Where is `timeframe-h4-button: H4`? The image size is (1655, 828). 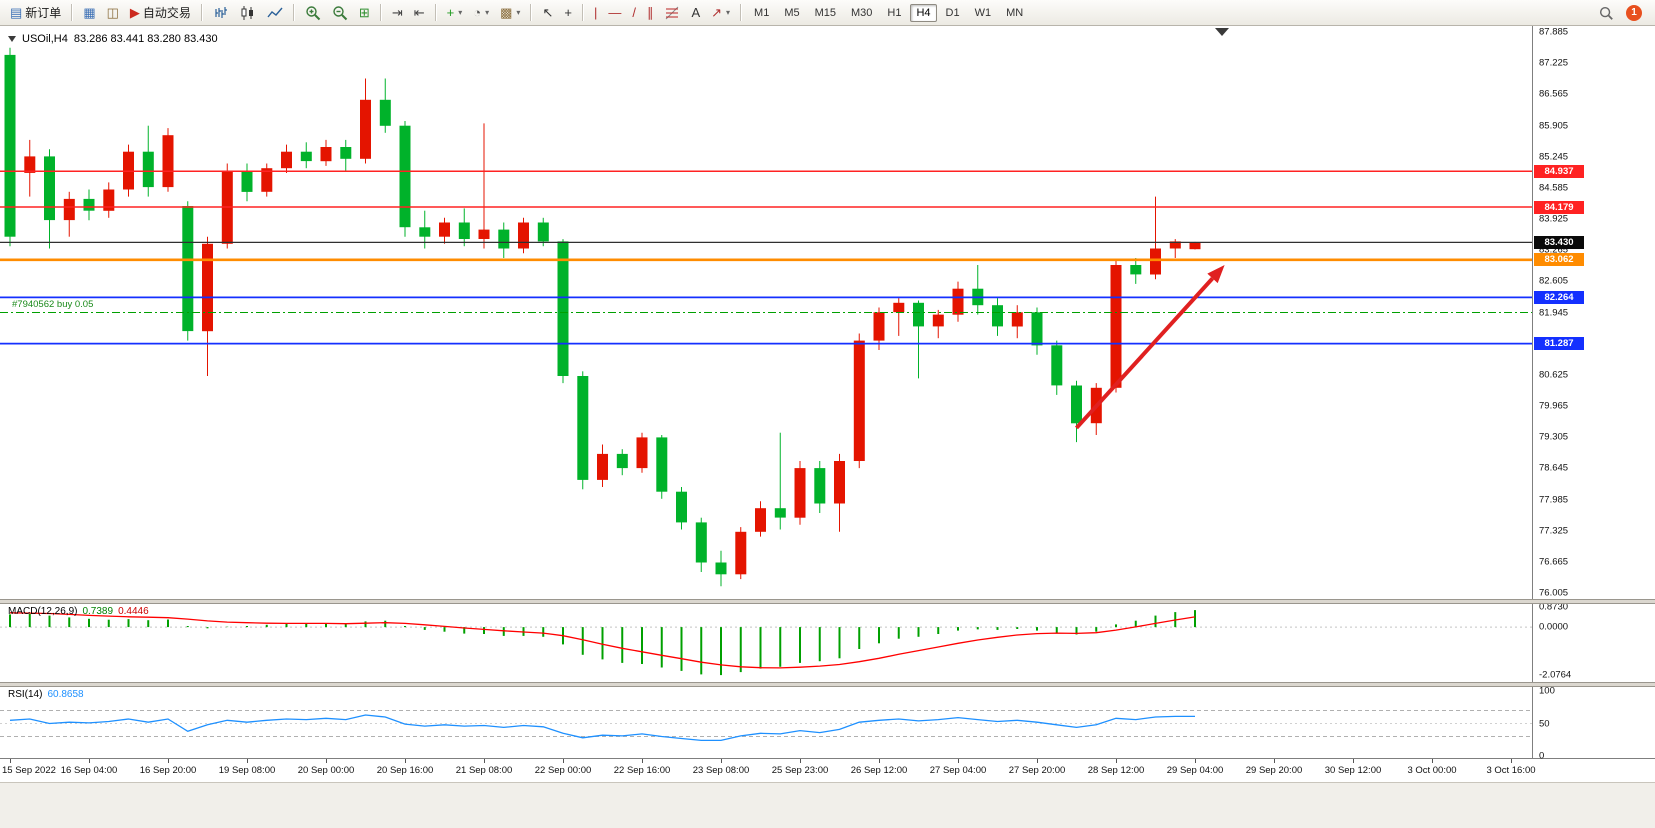 timeframe-h4-button: H4 is located at coordinates (923, 12).